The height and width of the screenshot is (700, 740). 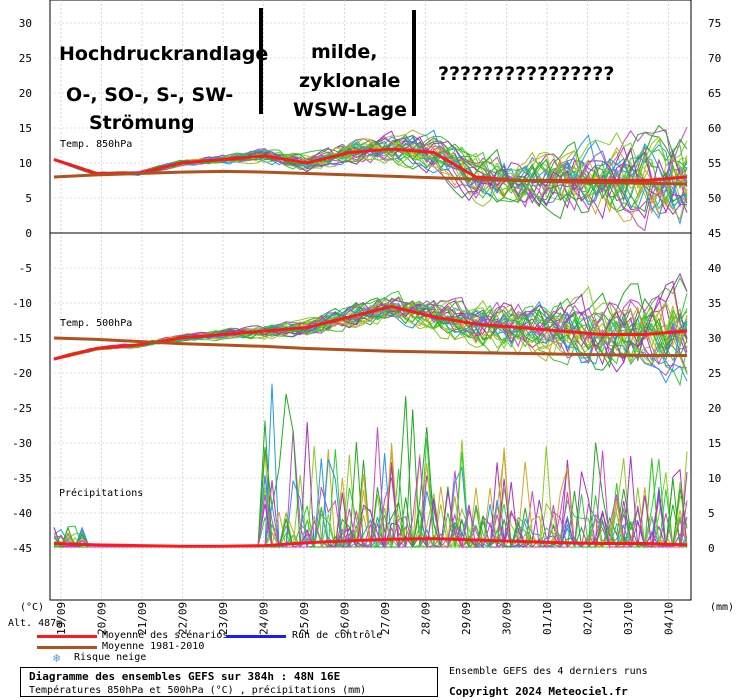 I want to click on y2-tick-label: 30, so click(x=714, y=338).